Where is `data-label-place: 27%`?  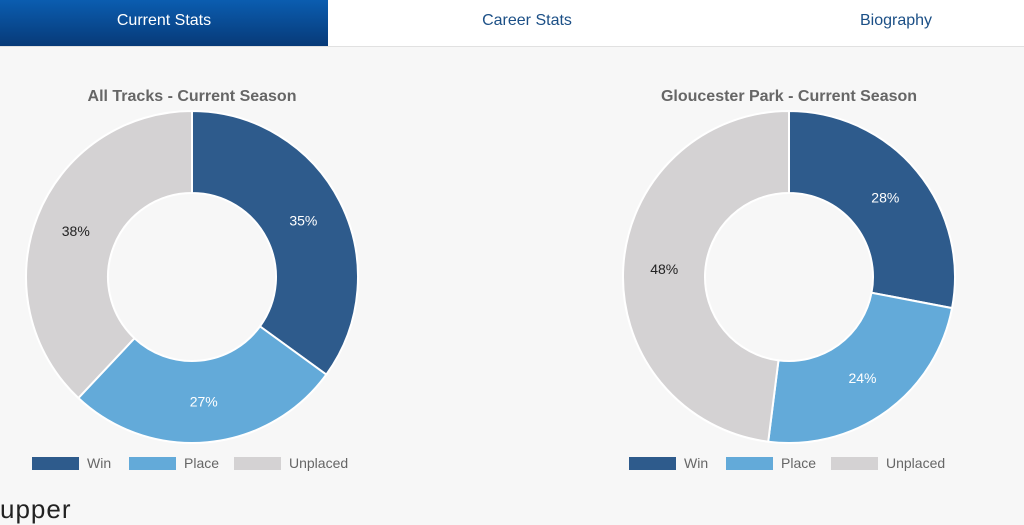
data-label-place: 27% is located at coordinates (204, 401).